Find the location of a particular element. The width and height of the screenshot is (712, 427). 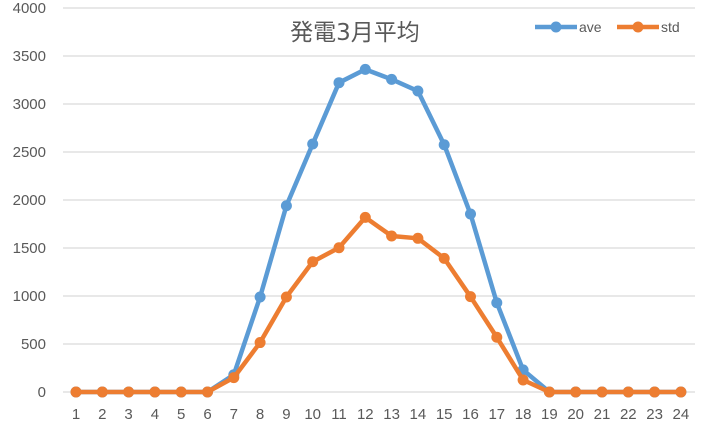

x-tick-label: 12 is located at coordinates (365, 414).